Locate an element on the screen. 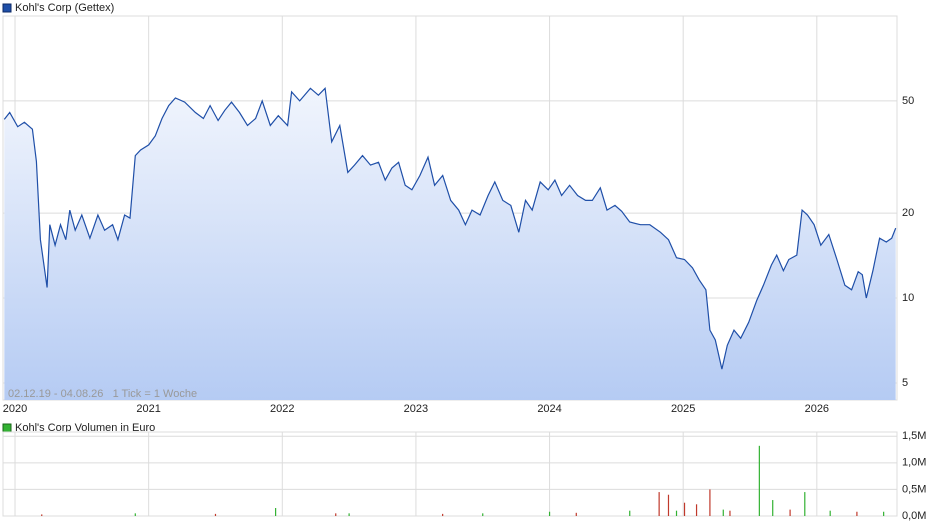  y-tick-label: 10 is located at coordinates (908, 298).